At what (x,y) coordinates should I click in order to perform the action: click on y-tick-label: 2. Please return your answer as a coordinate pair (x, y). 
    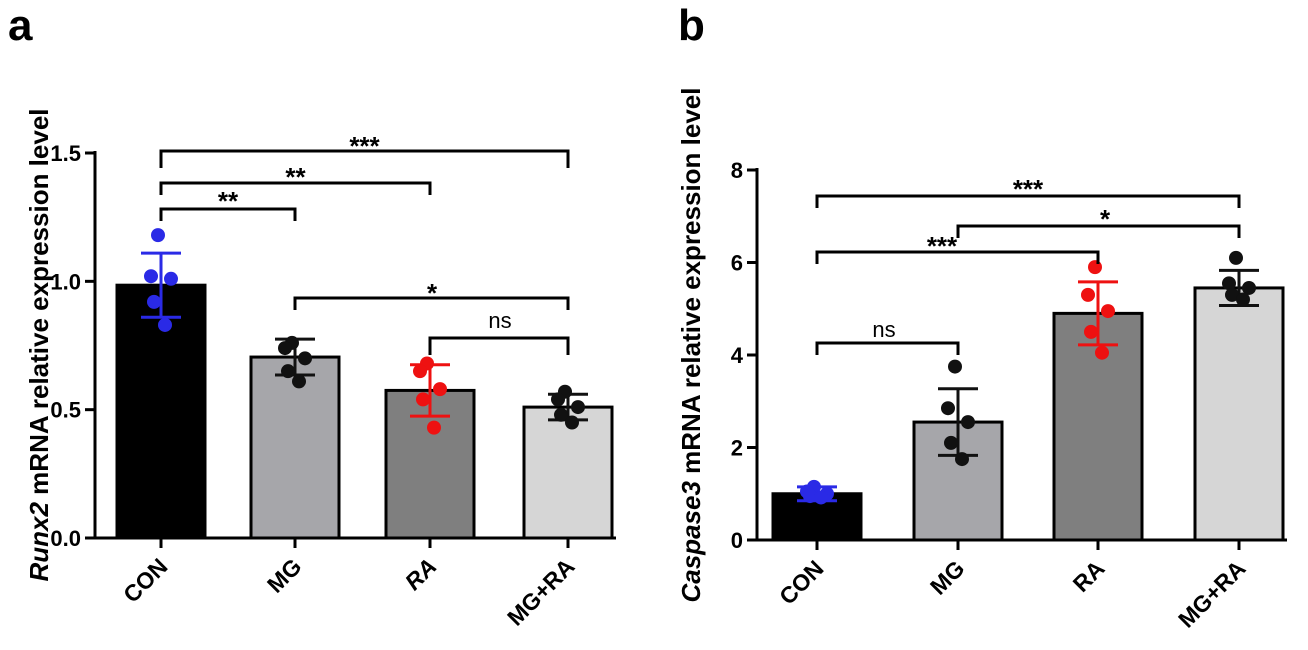
    Looking at the image, I should click on (737, 448).